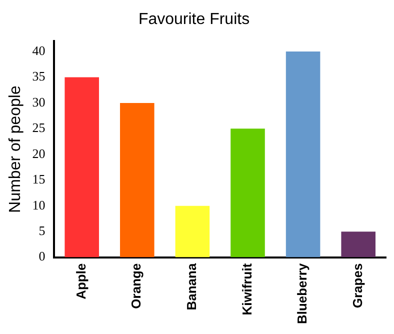  I want to click on y-tick-label: 15, so click(39, 179).